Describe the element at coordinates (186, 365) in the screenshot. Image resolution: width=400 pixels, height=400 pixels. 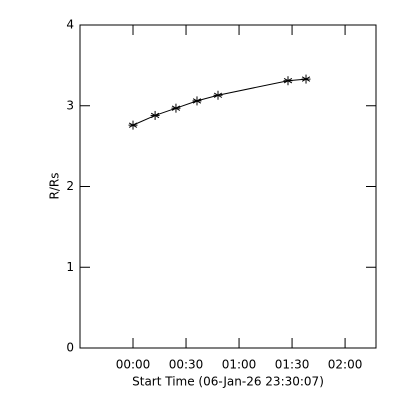
I see `x-tick-label: 00:30` at that location.